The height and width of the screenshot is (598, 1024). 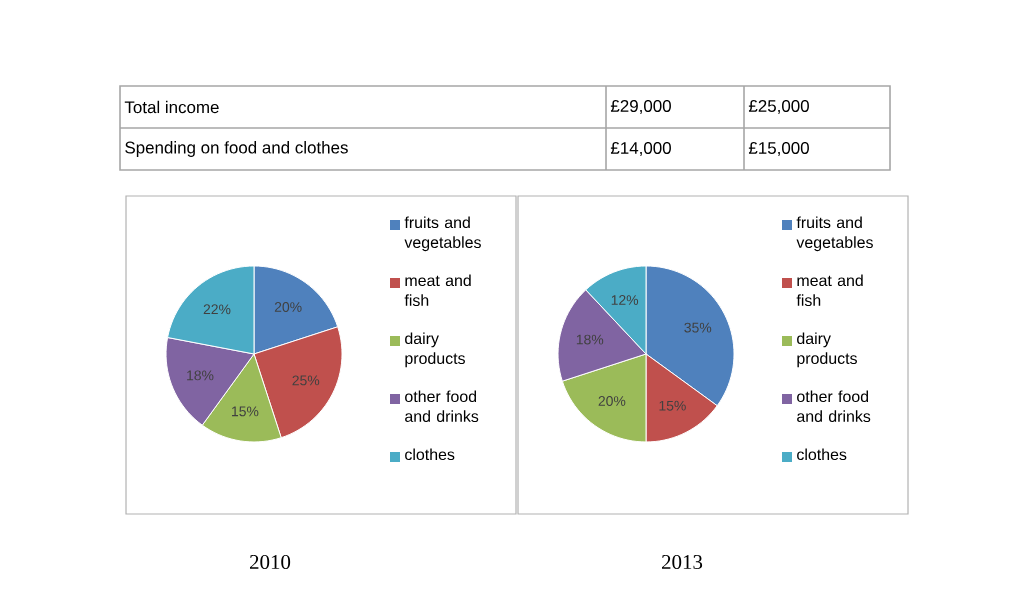 I want to click on text: 2010, so click(x=270, y=562).